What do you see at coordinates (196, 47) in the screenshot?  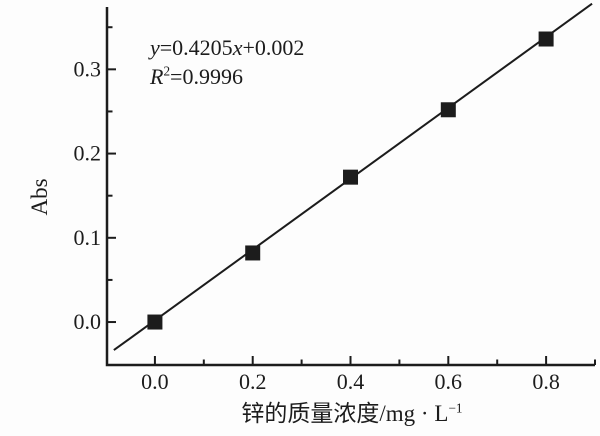 I see `annotation-segment: =0.4205` at bounding box center [196, 47].